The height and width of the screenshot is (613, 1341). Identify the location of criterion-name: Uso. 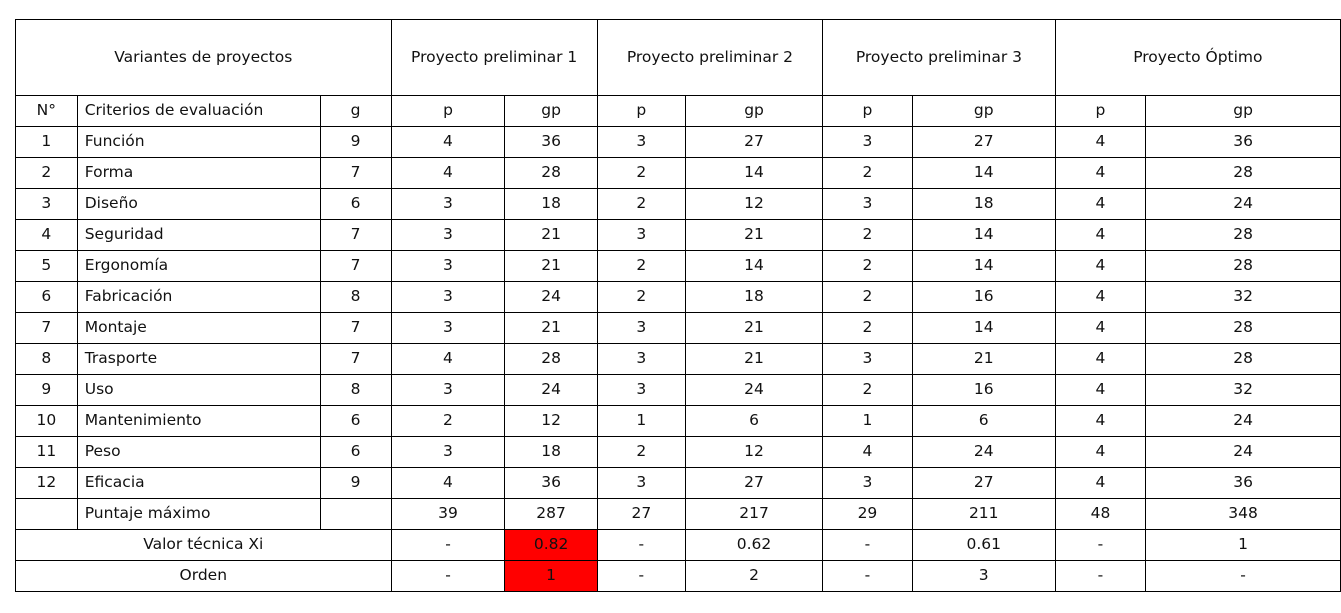
(198, 390).